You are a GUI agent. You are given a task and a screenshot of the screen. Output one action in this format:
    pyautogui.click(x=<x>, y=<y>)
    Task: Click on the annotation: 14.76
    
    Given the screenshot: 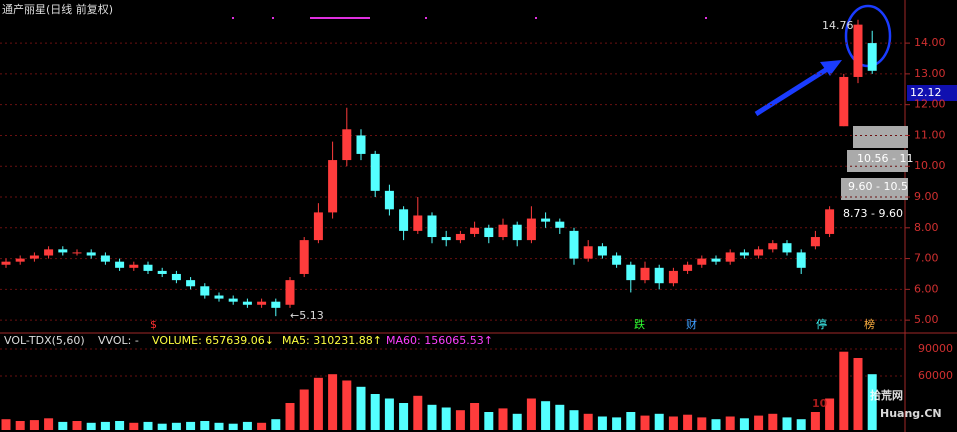 What is the action you would take?
    pyautogui.click(x=838, y=25)
    